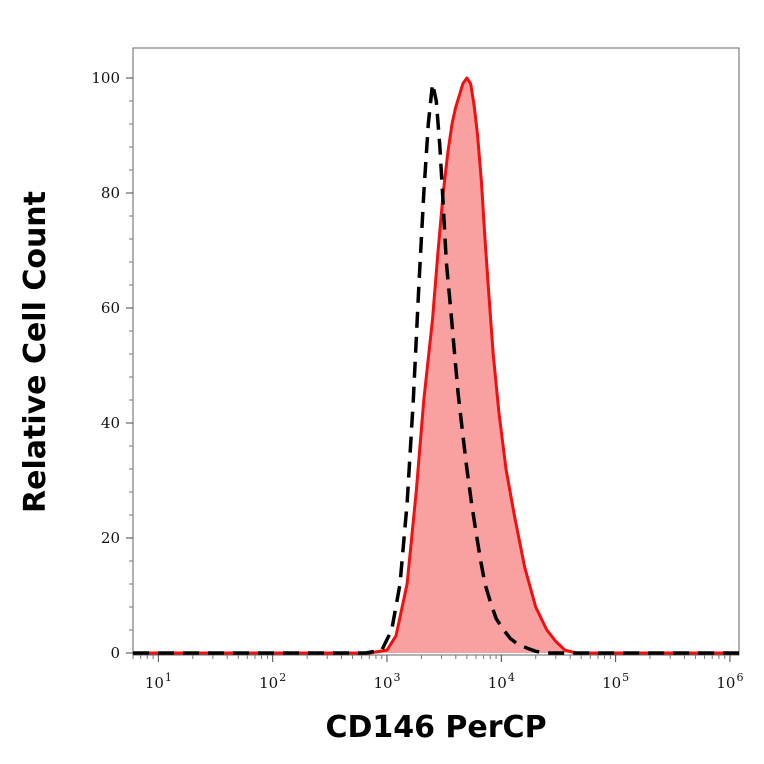 The height and width of the screenshot is (764, 764). What do you see at coordinates (386, 681) in the screenshot?
I see `x-tick-label: 10³` at bounding box center [386, 681].